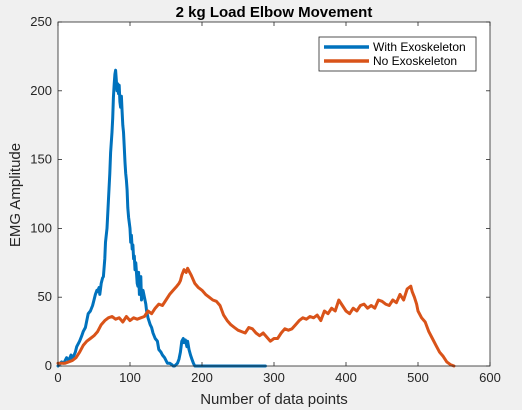  What do you see at coordinates (274, 12) in the screenshot?
I see `chart-title: 2 kg Load Elbow Movement` at bounding box center [274, 12].